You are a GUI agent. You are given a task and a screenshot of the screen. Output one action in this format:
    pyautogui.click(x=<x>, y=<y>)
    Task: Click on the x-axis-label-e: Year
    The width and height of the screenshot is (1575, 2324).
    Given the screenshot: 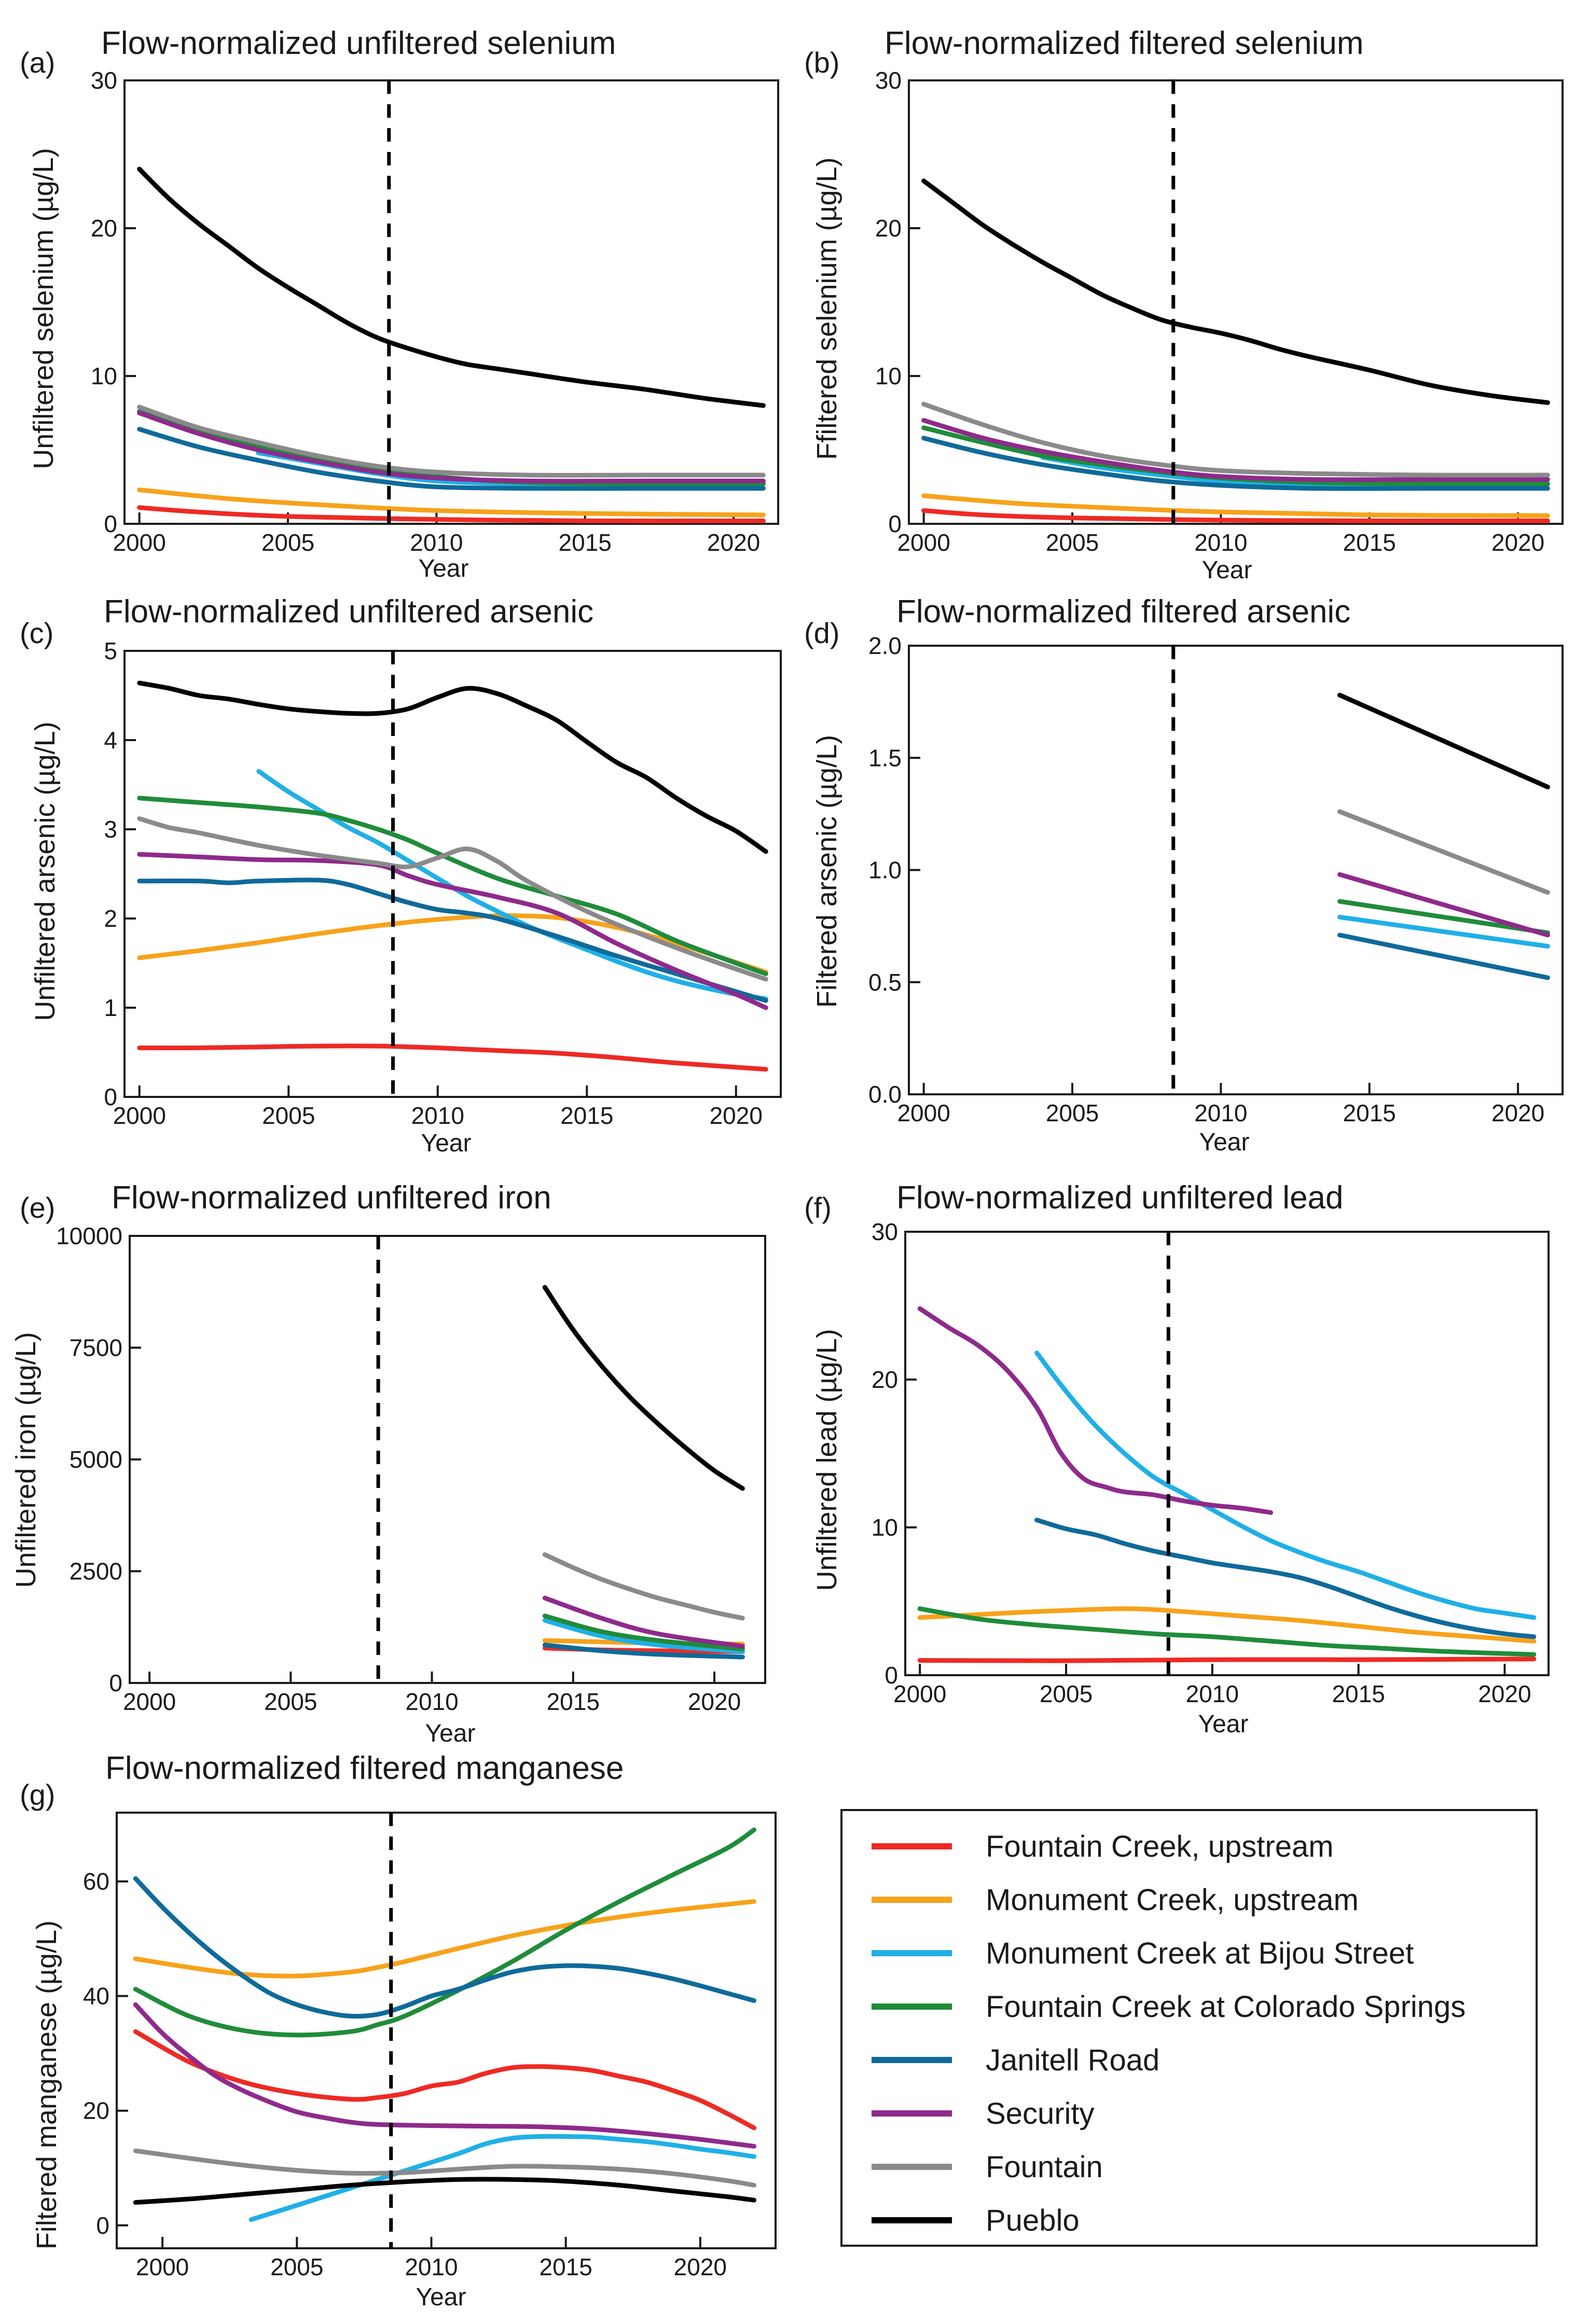 What is the action you would take?
    pyautogui.click(x=450, y=1733)
    